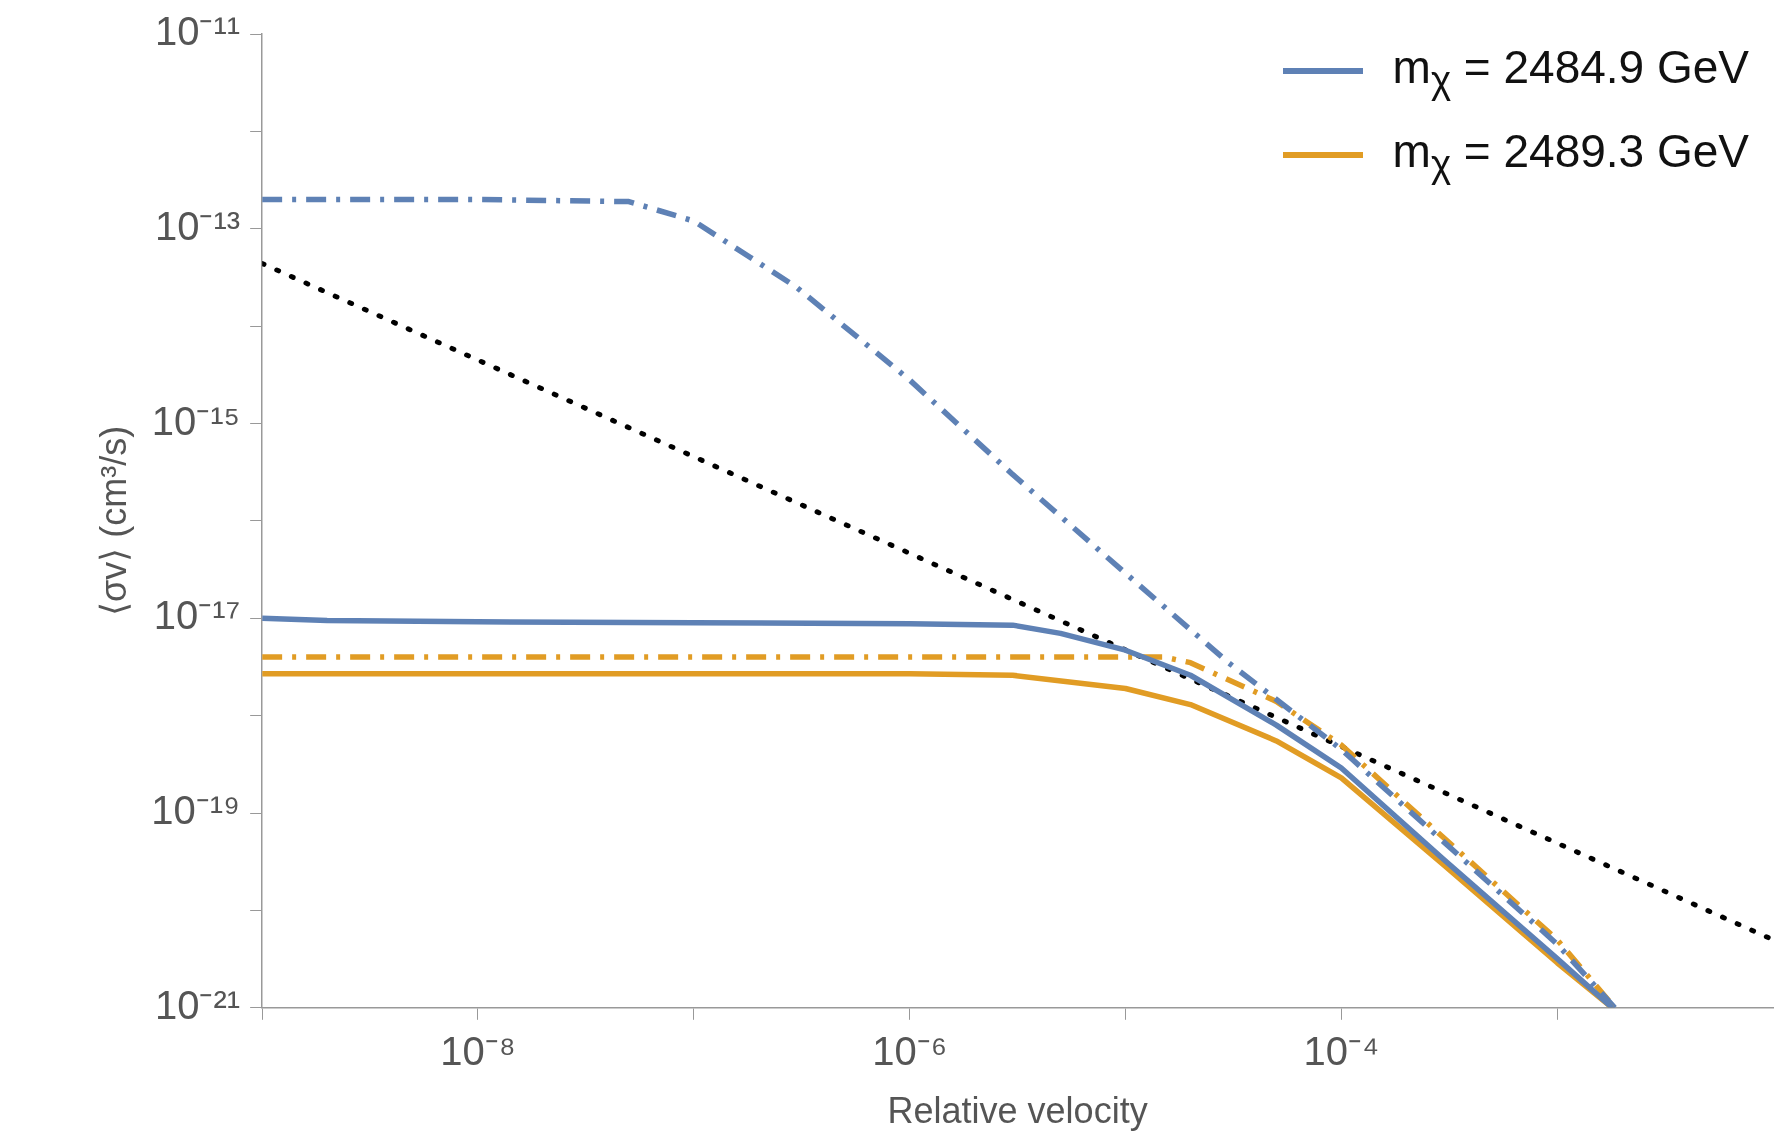  Describe the element at coordinates (198, 225) in the screenshot. I see `y-tick-label: 10⁻¹³` at that location.